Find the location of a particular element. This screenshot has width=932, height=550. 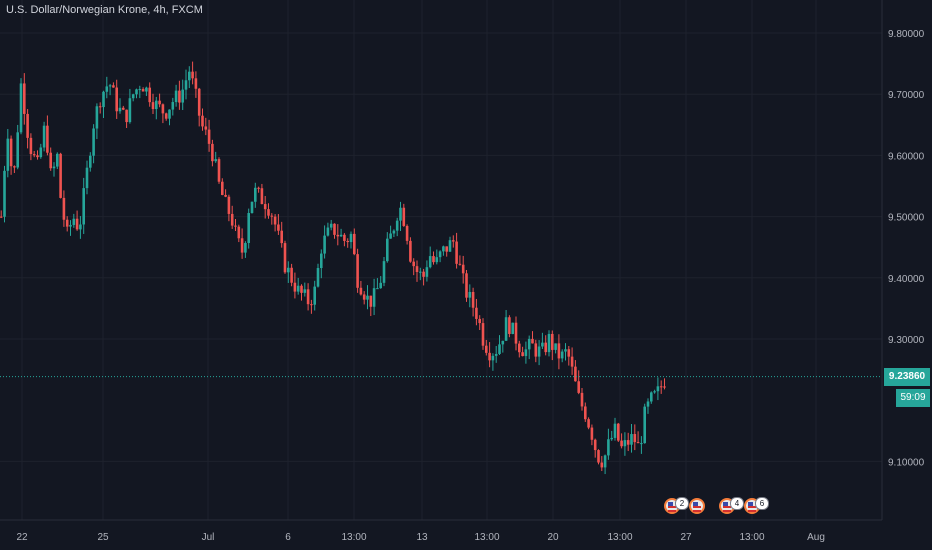

event-count-badge: 4 is located at coordinates (737, 503).